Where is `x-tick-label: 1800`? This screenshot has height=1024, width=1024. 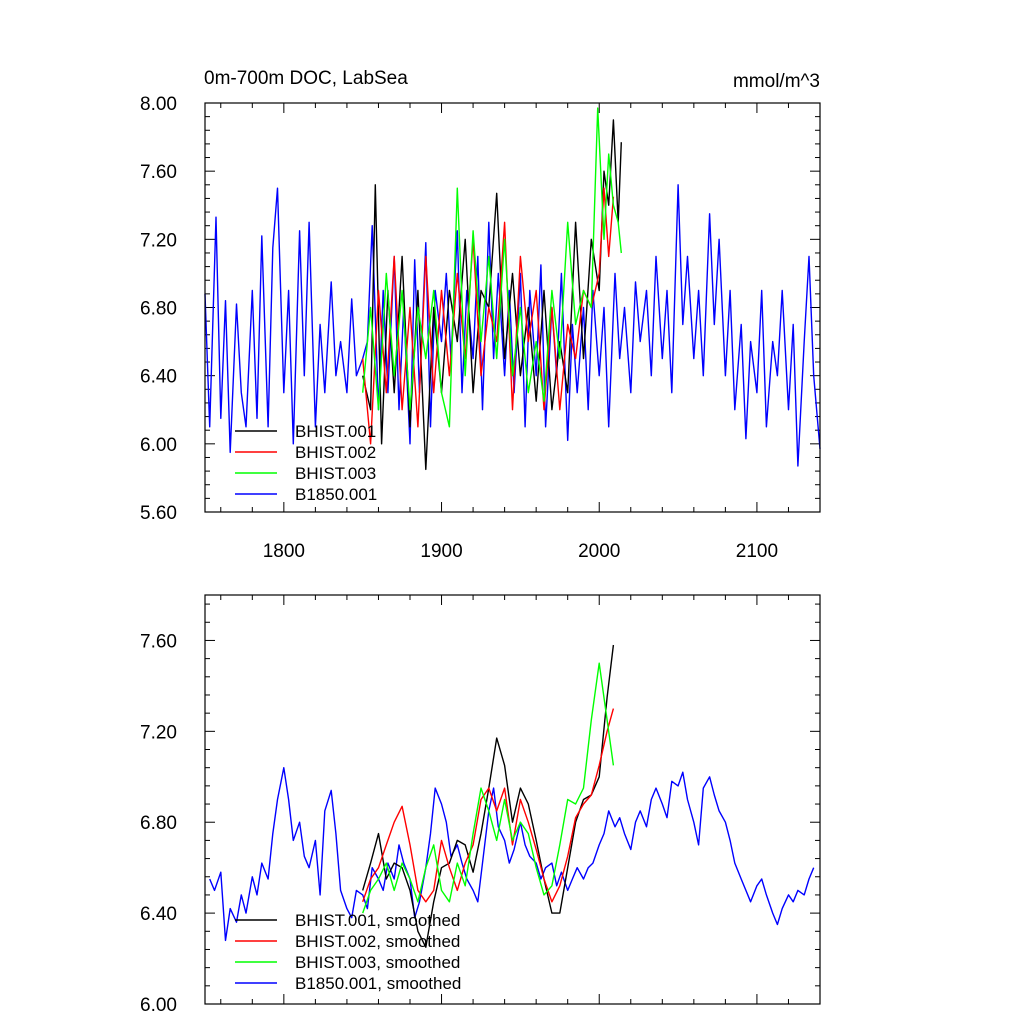
x-tick-label: 1800 is located at coordinates (284, 551).